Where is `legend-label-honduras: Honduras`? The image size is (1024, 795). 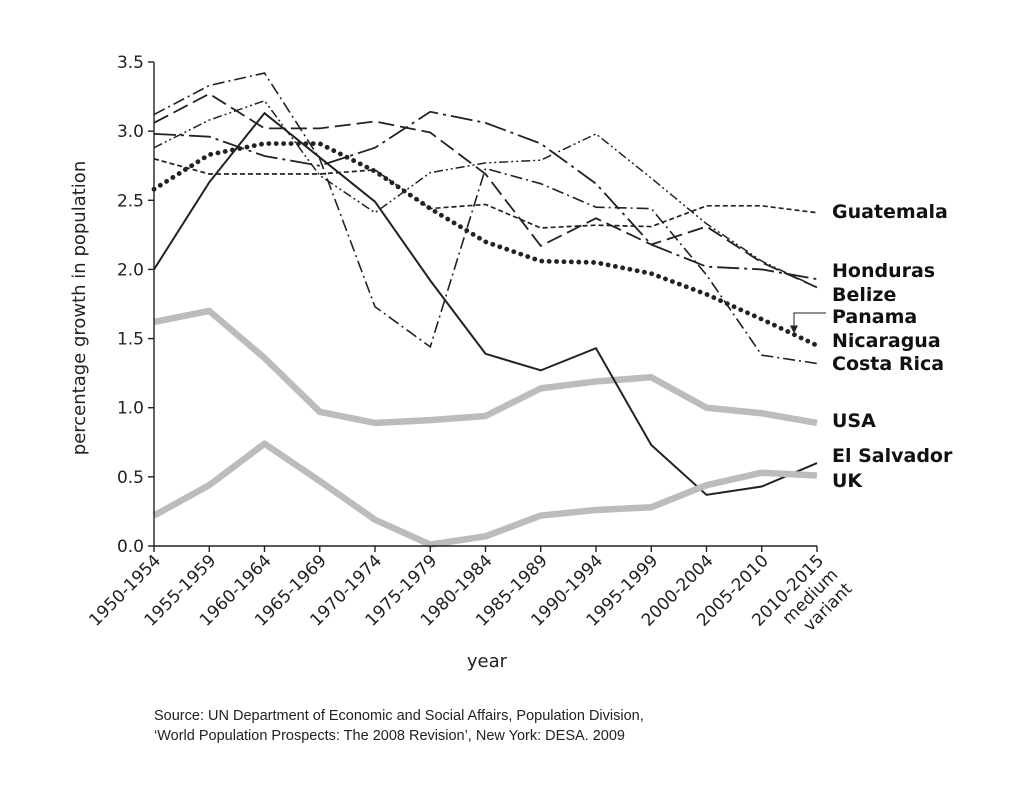 legend-label-honduras: Honduras is located at coordinates (883, 271).